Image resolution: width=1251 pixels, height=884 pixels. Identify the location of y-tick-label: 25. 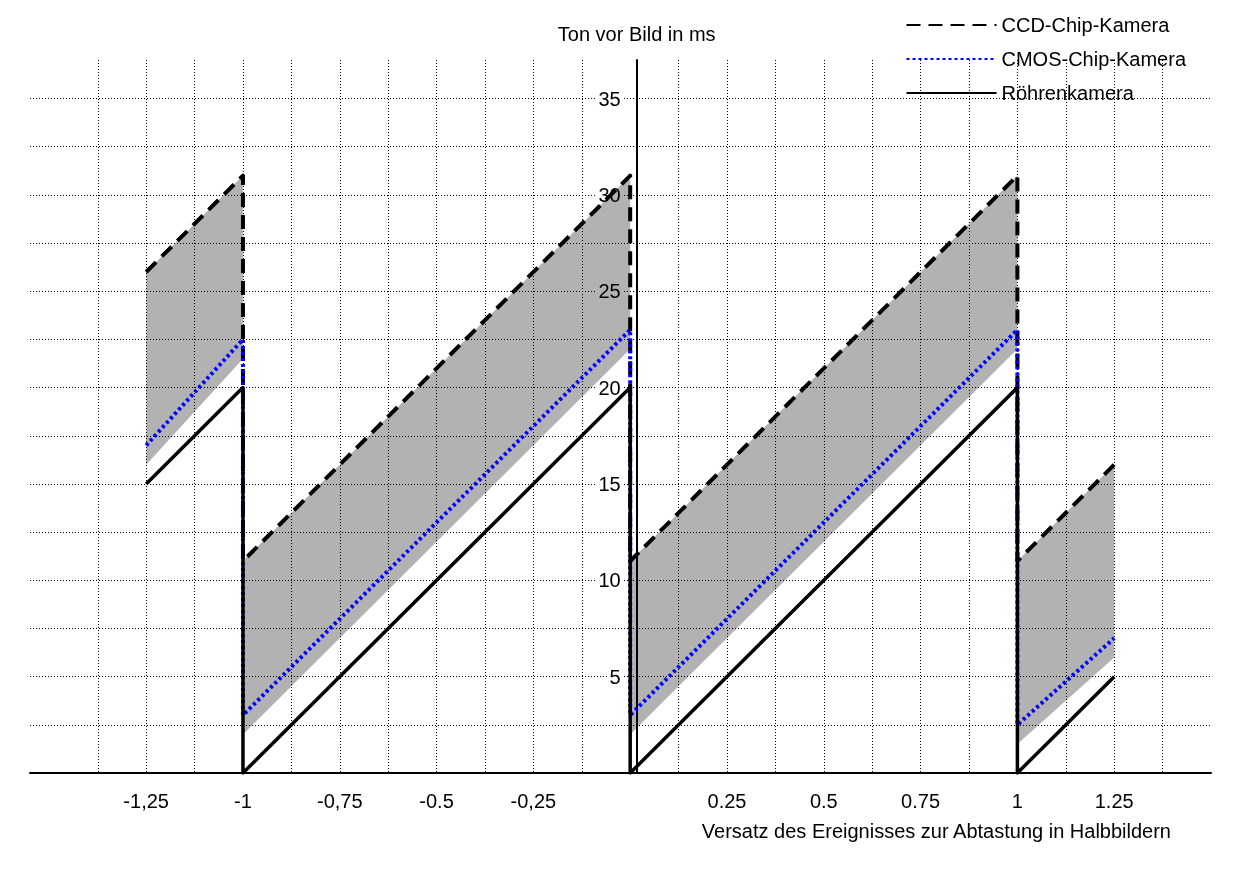
(609, 291).